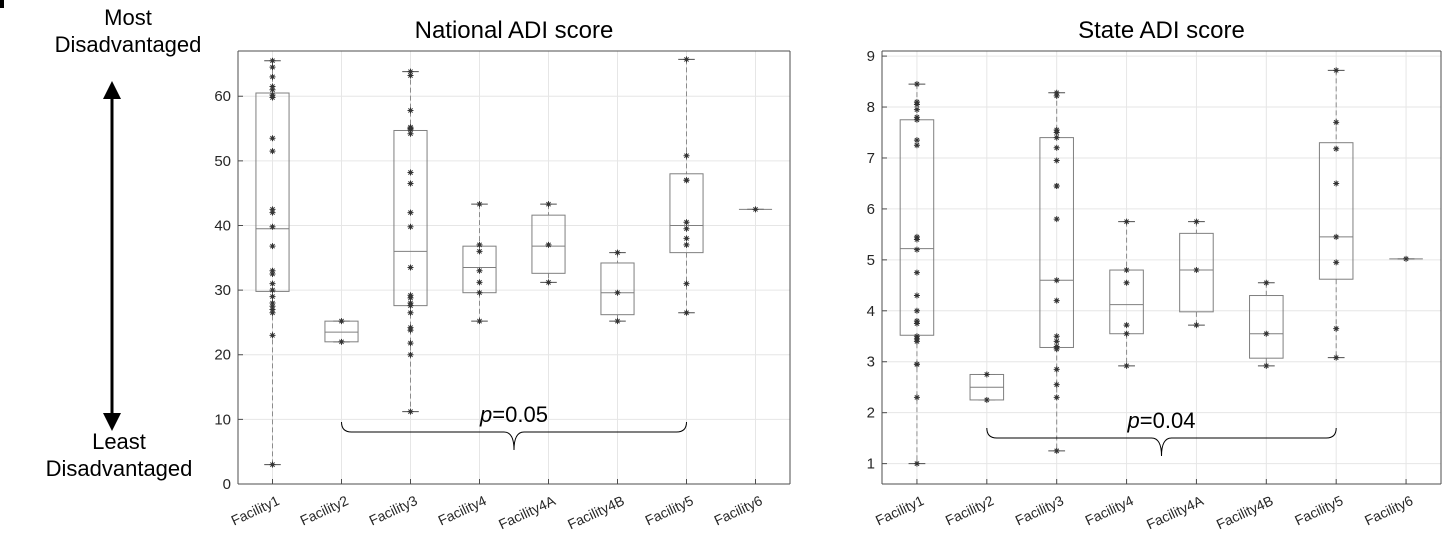 The image size is (1445, 549). Describe the element at coordinates (596, 512) in the screenshot. I see `x-tick-label: Facility4B` at that location.